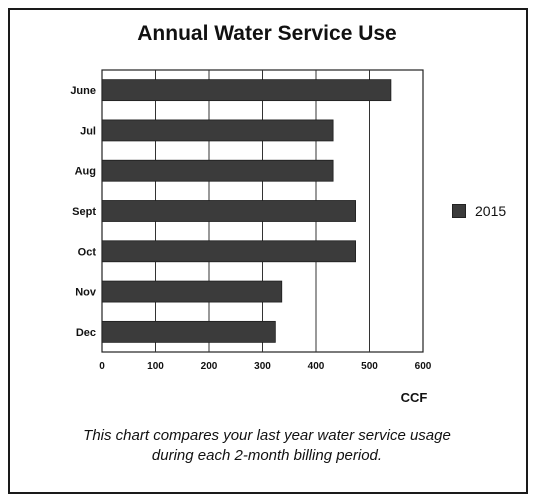 The height and width of the screenshot is (494, 534). What do you see at coordinates (87, 252) in the screenshot?
I see `category-label: Oct` at bounding box center [87, 252].